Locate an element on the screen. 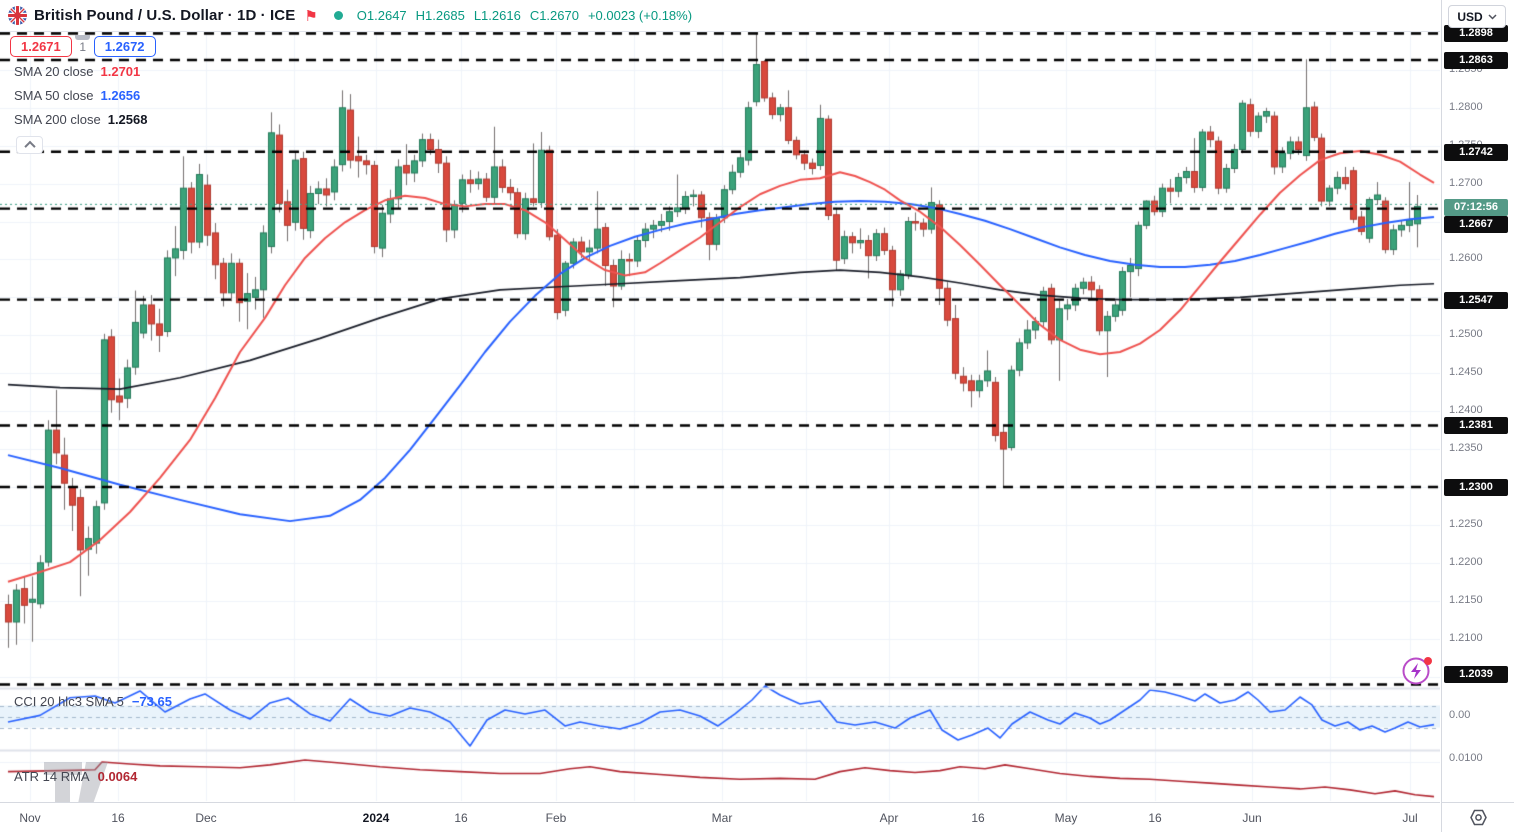 This screenshot has height=832, width=1514. time-axis-label: Nov is located at coordinates (30, 818).